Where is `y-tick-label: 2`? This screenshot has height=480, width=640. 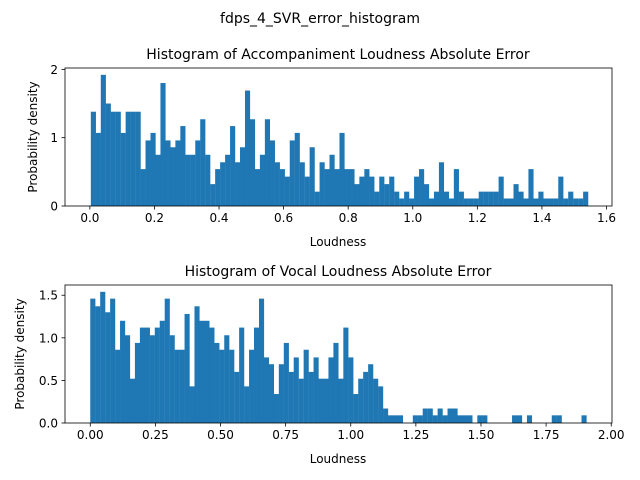 y-tick-label: 2 is located at coordinates (54, 70).